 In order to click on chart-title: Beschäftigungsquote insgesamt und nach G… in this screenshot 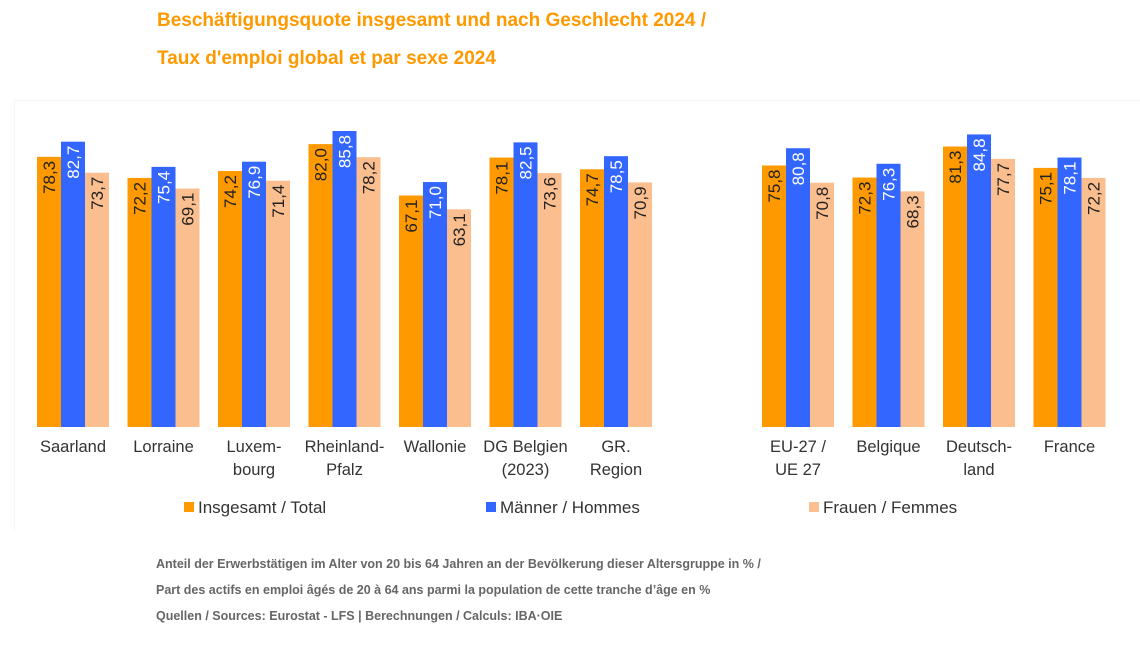, I will do `click(432, 20)`.